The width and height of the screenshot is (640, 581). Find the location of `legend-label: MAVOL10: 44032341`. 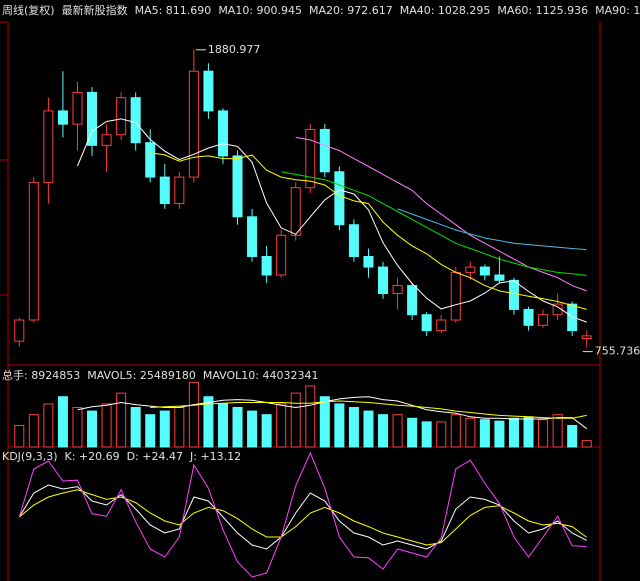

legend-label: MAVOL10: 44032341 is located at coordinates (261, 375).